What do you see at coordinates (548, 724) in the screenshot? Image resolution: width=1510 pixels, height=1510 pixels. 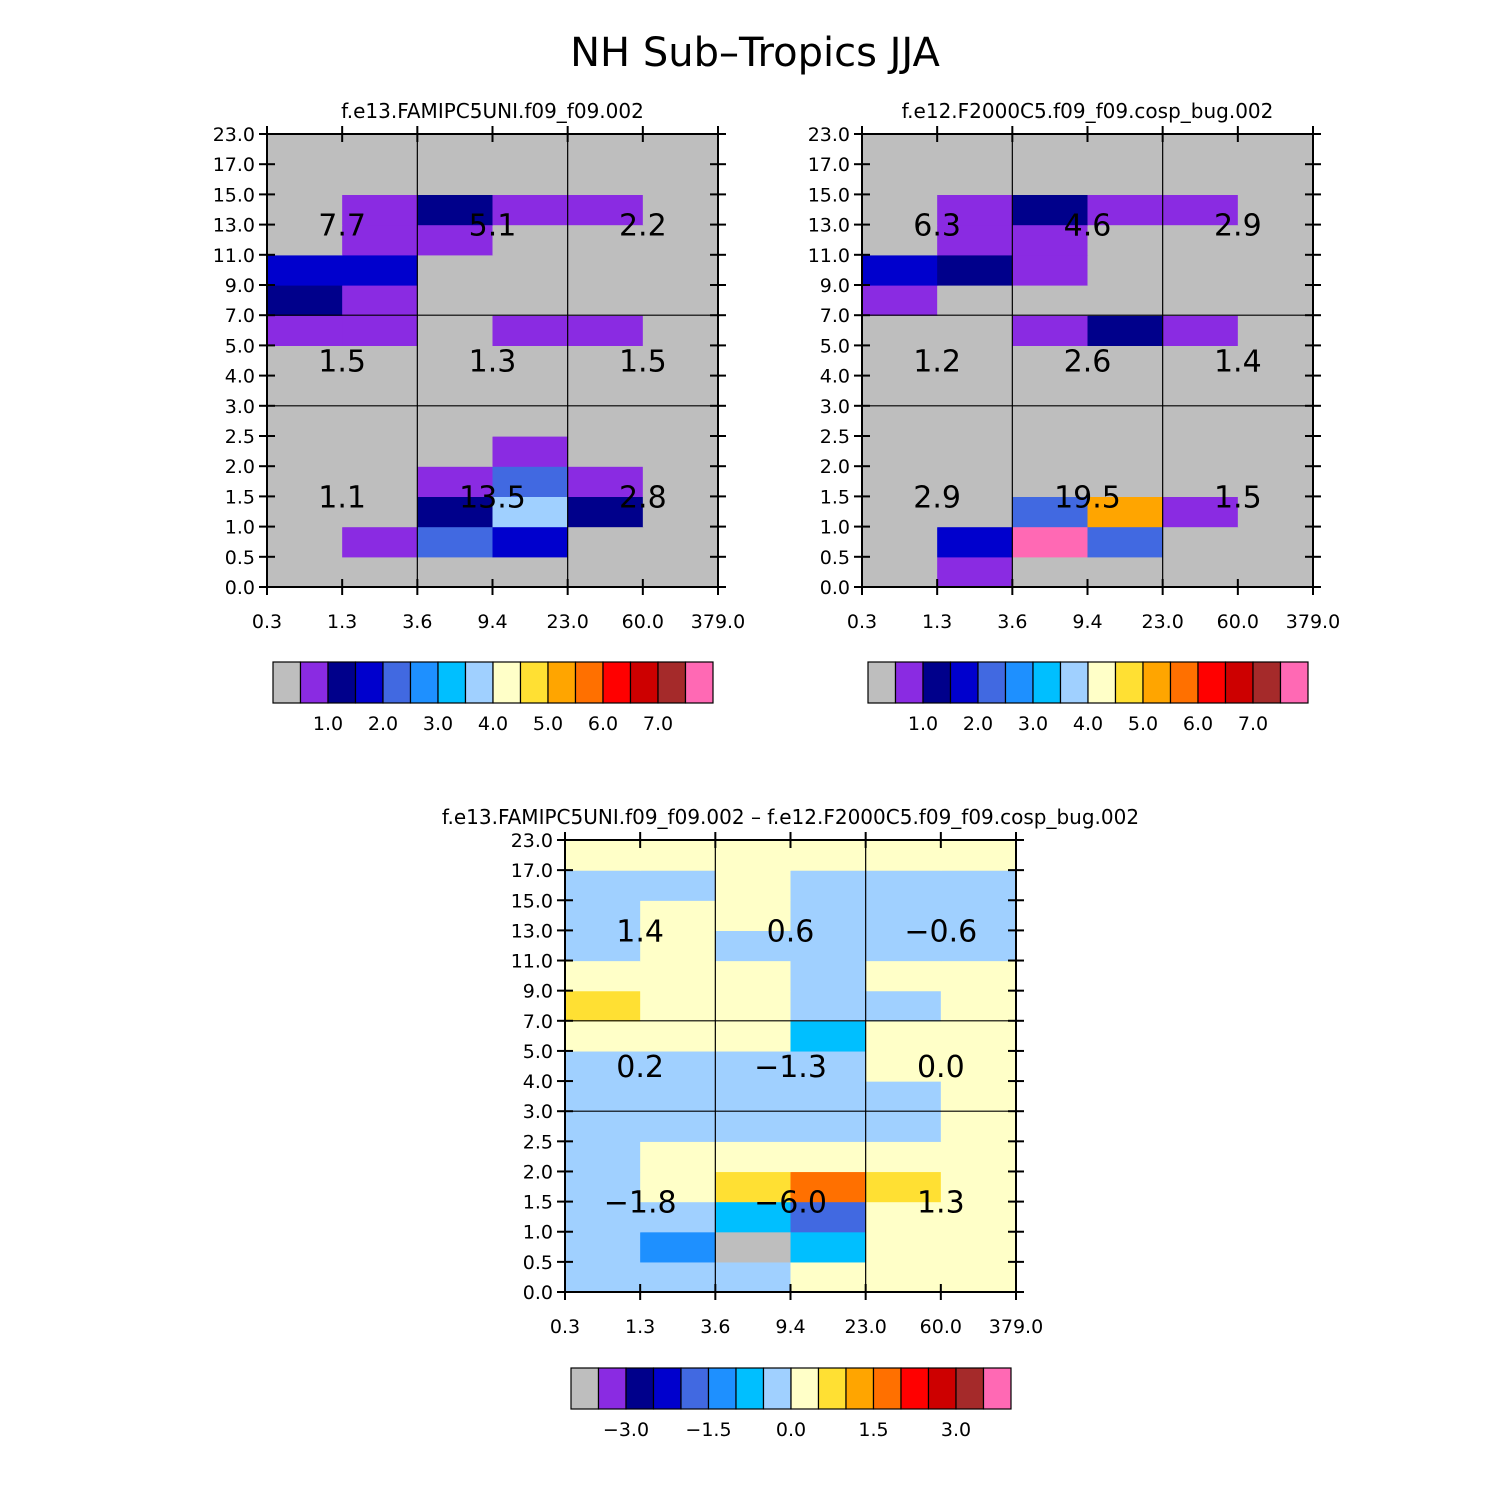 I see `colorbar-label: 5.0` at bounding box center [548, 724].